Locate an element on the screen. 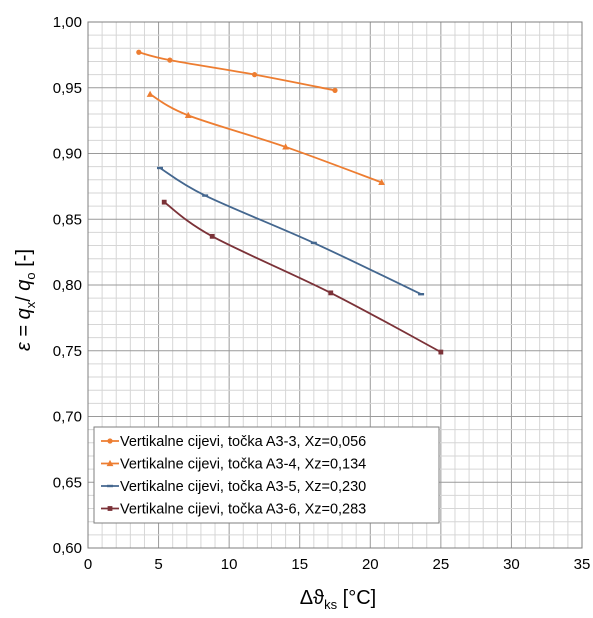  legend-entry: Vertikalne cijevi, točka A3-4, Xz=0,134 is located at coordinates (233, 465).